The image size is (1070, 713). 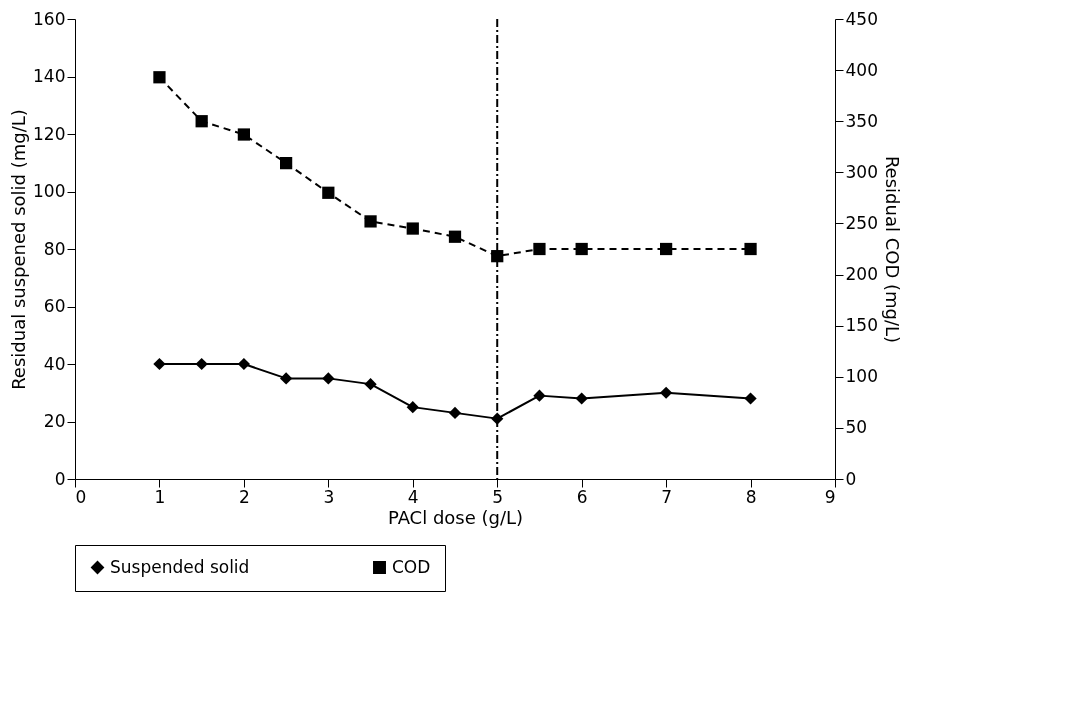 I want to click on y-tick-label: 120, so click(x=49, y=133).